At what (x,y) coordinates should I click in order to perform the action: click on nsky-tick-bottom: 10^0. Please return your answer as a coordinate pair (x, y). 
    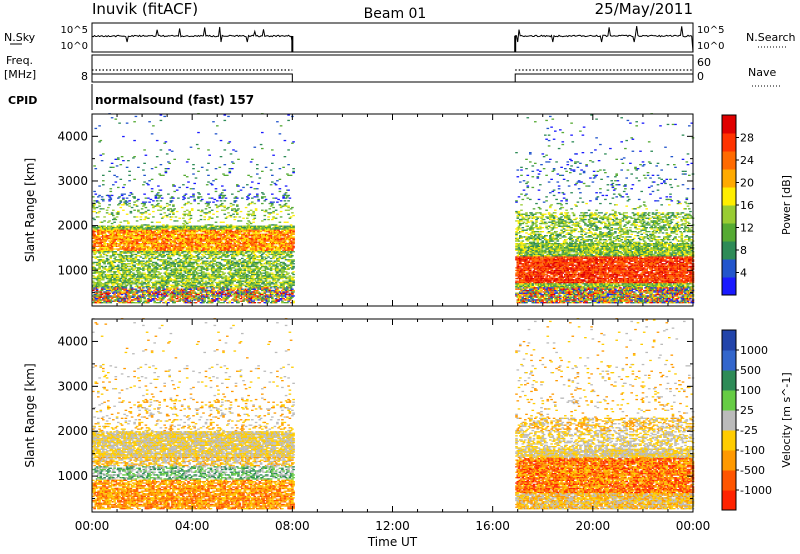
    Looking at the image, I should click on (74, 46).